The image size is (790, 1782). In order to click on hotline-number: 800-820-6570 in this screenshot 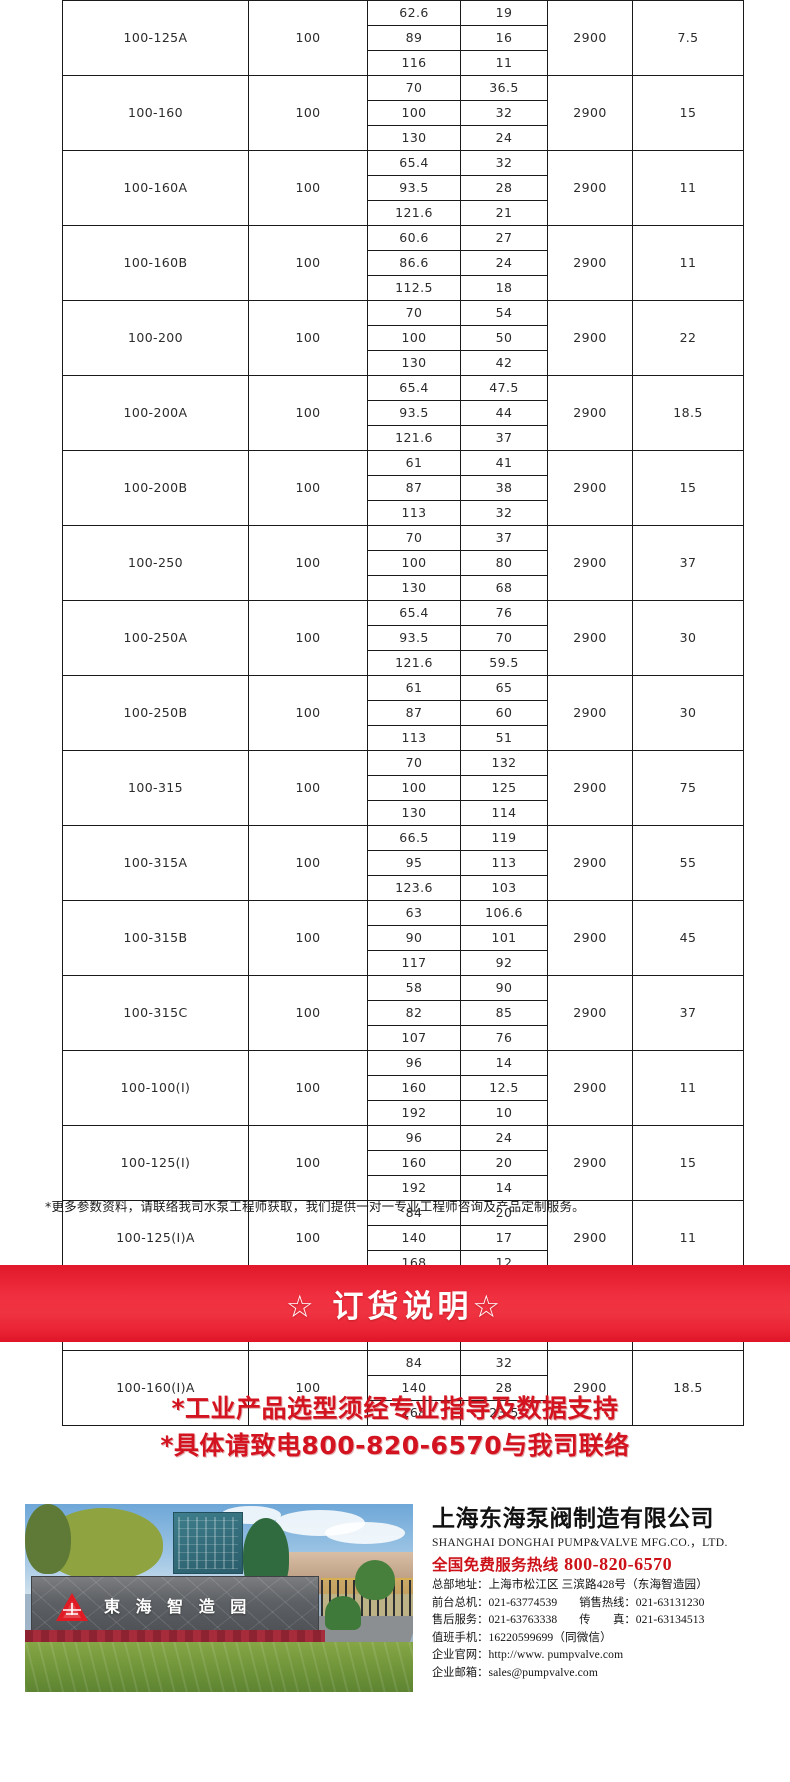, I will do `click(618, 1564)`.